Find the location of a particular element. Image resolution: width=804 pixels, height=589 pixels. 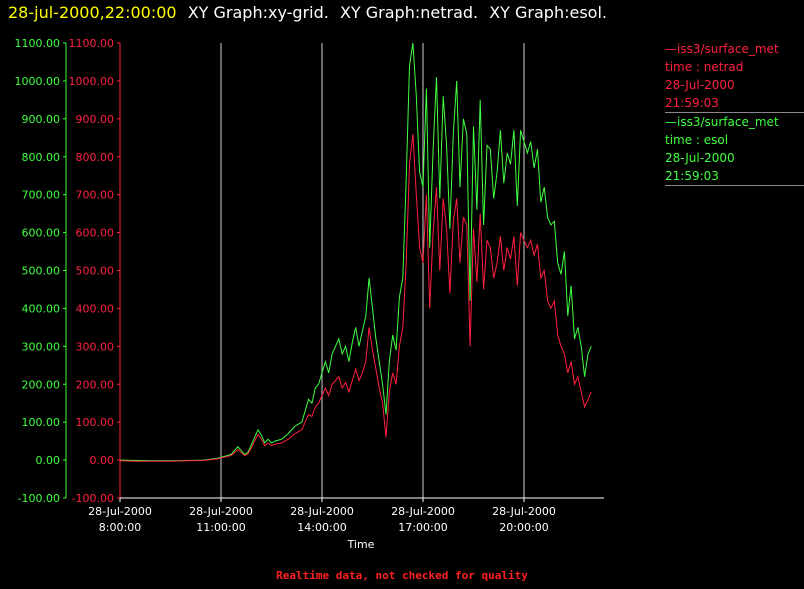

x-tick-time: 8:00:00 is located at coordinates (120, 527).